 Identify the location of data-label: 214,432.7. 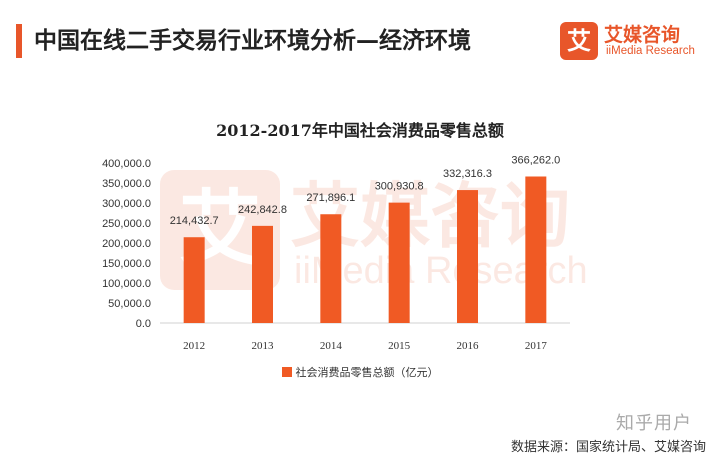
(194, 221).